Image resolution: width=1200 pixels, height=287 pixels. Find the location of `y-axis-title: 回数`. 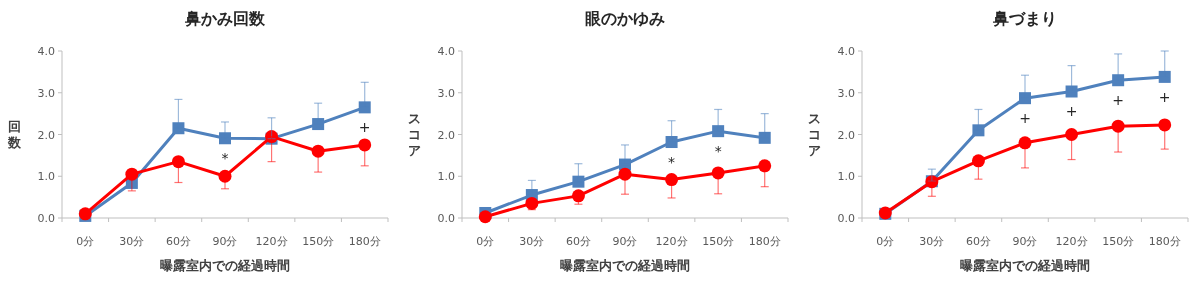

y-axis-title: 回数 is located at coordinates (14, 134).